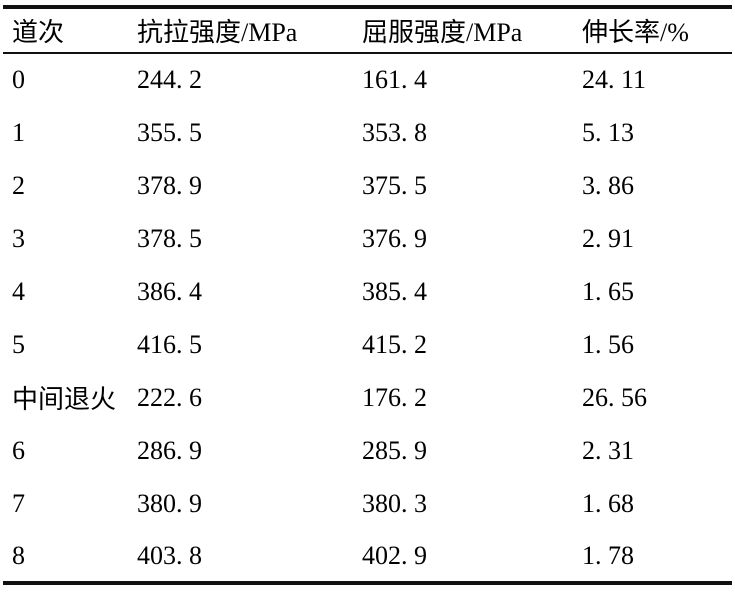  What do you see at coordinates (18, 79) in the screenshot?
I see `table-cell: 0` at bounding box center [18, 79].